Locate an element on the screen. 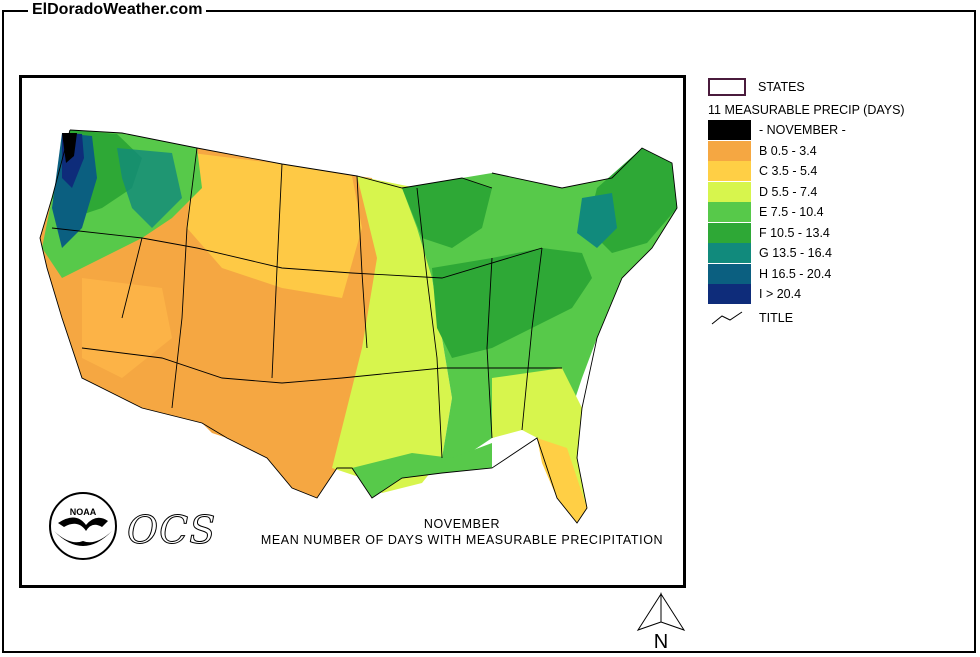 The image size is (980, 657). legend-states-row: STATES is located at coordinates (843, 87).